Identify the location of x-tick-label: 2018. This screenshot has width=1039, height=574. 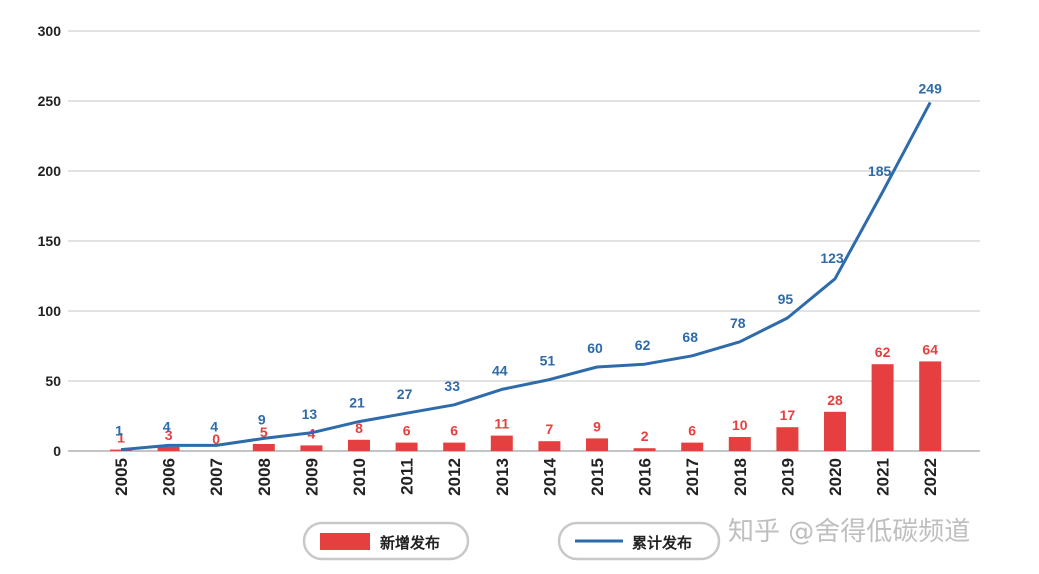
(740, 477).